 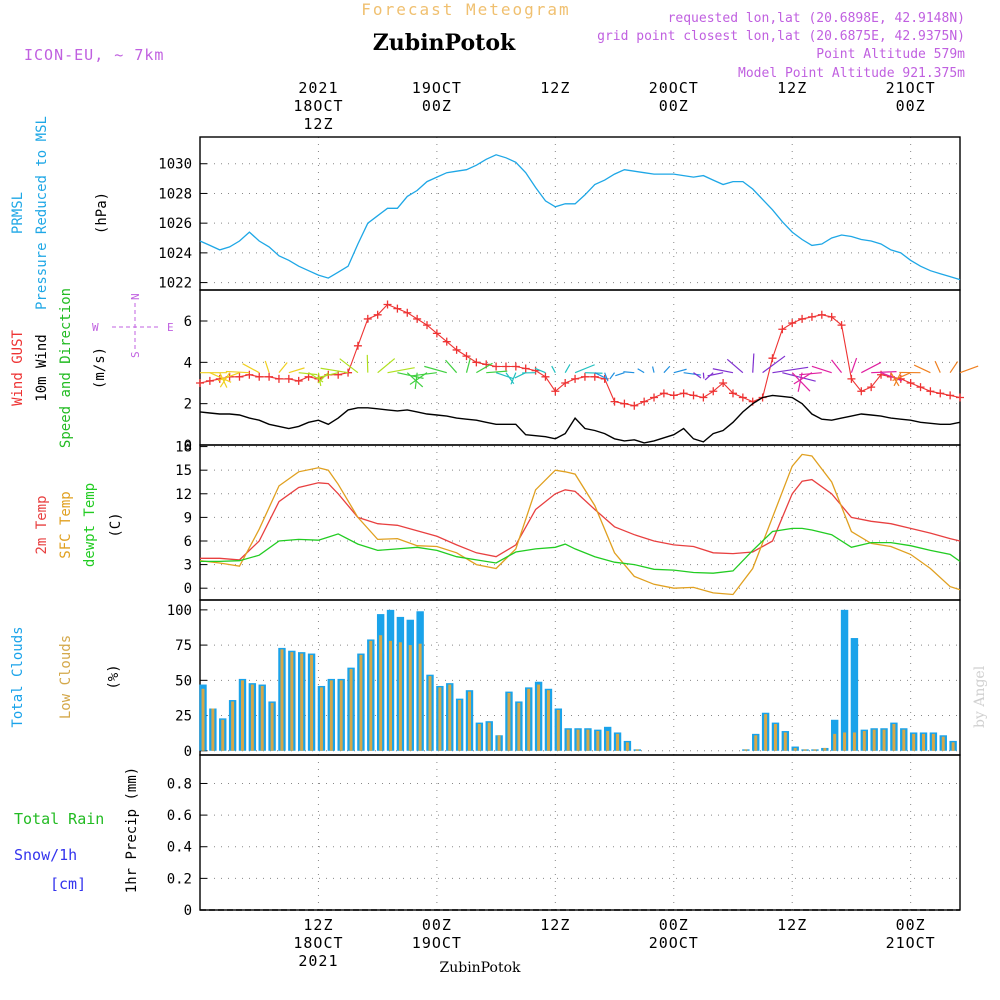 What do you see at coordinates (183, 717) in the screenshot?
I see `clouds-ytick-label-1: 25` at bounding box center [183, 717].